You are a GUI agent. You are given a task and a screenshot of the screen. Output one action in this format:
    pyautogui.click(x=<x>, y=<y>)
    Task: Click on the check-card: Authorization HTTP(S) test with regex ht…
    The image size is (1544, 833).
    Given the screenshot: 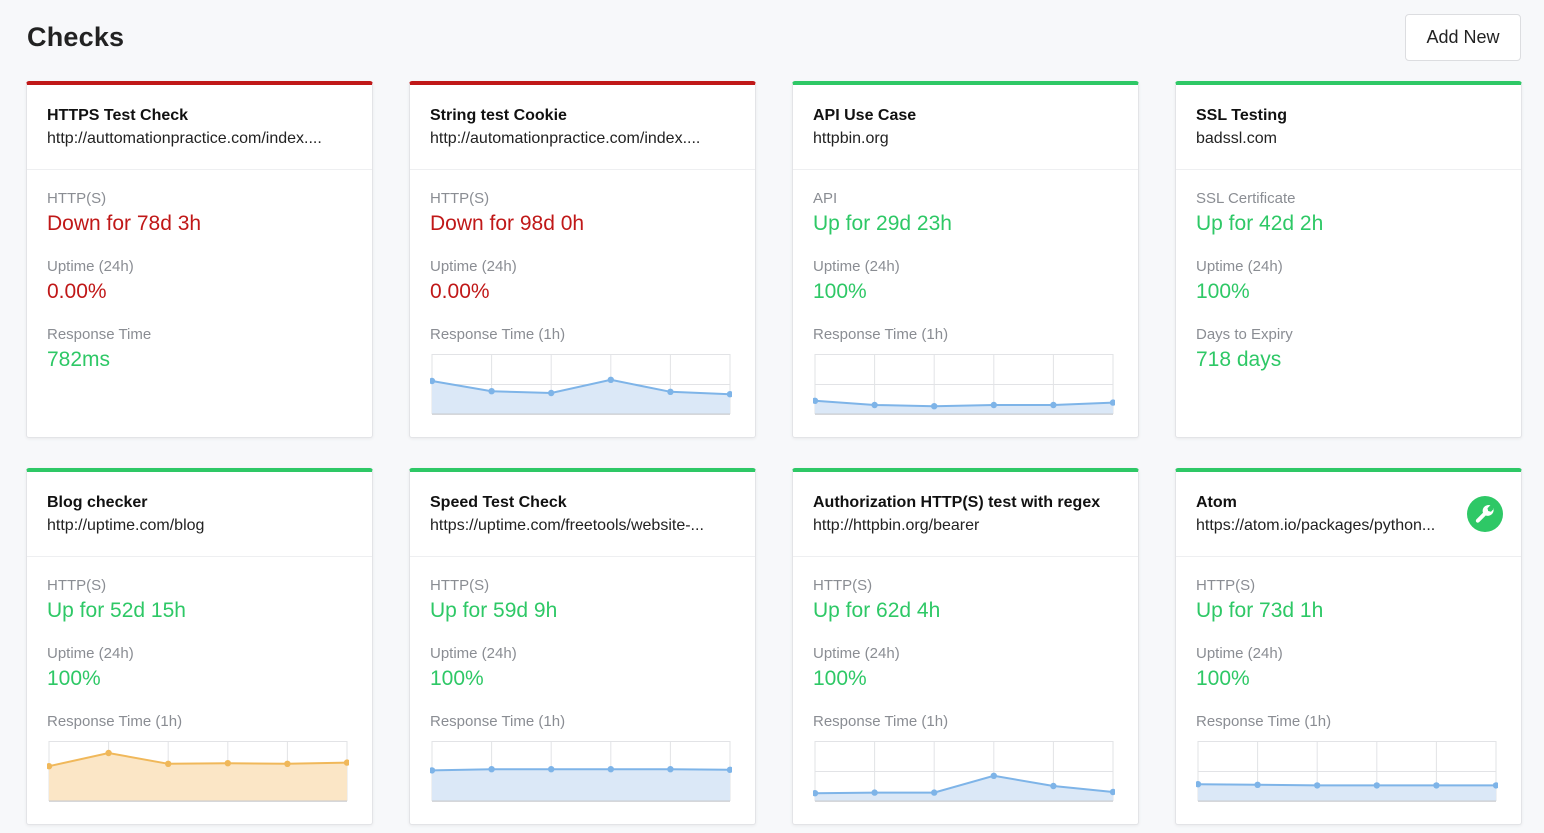 What is the action you would take?
    pyautogui.click(x=965, y=646)
    